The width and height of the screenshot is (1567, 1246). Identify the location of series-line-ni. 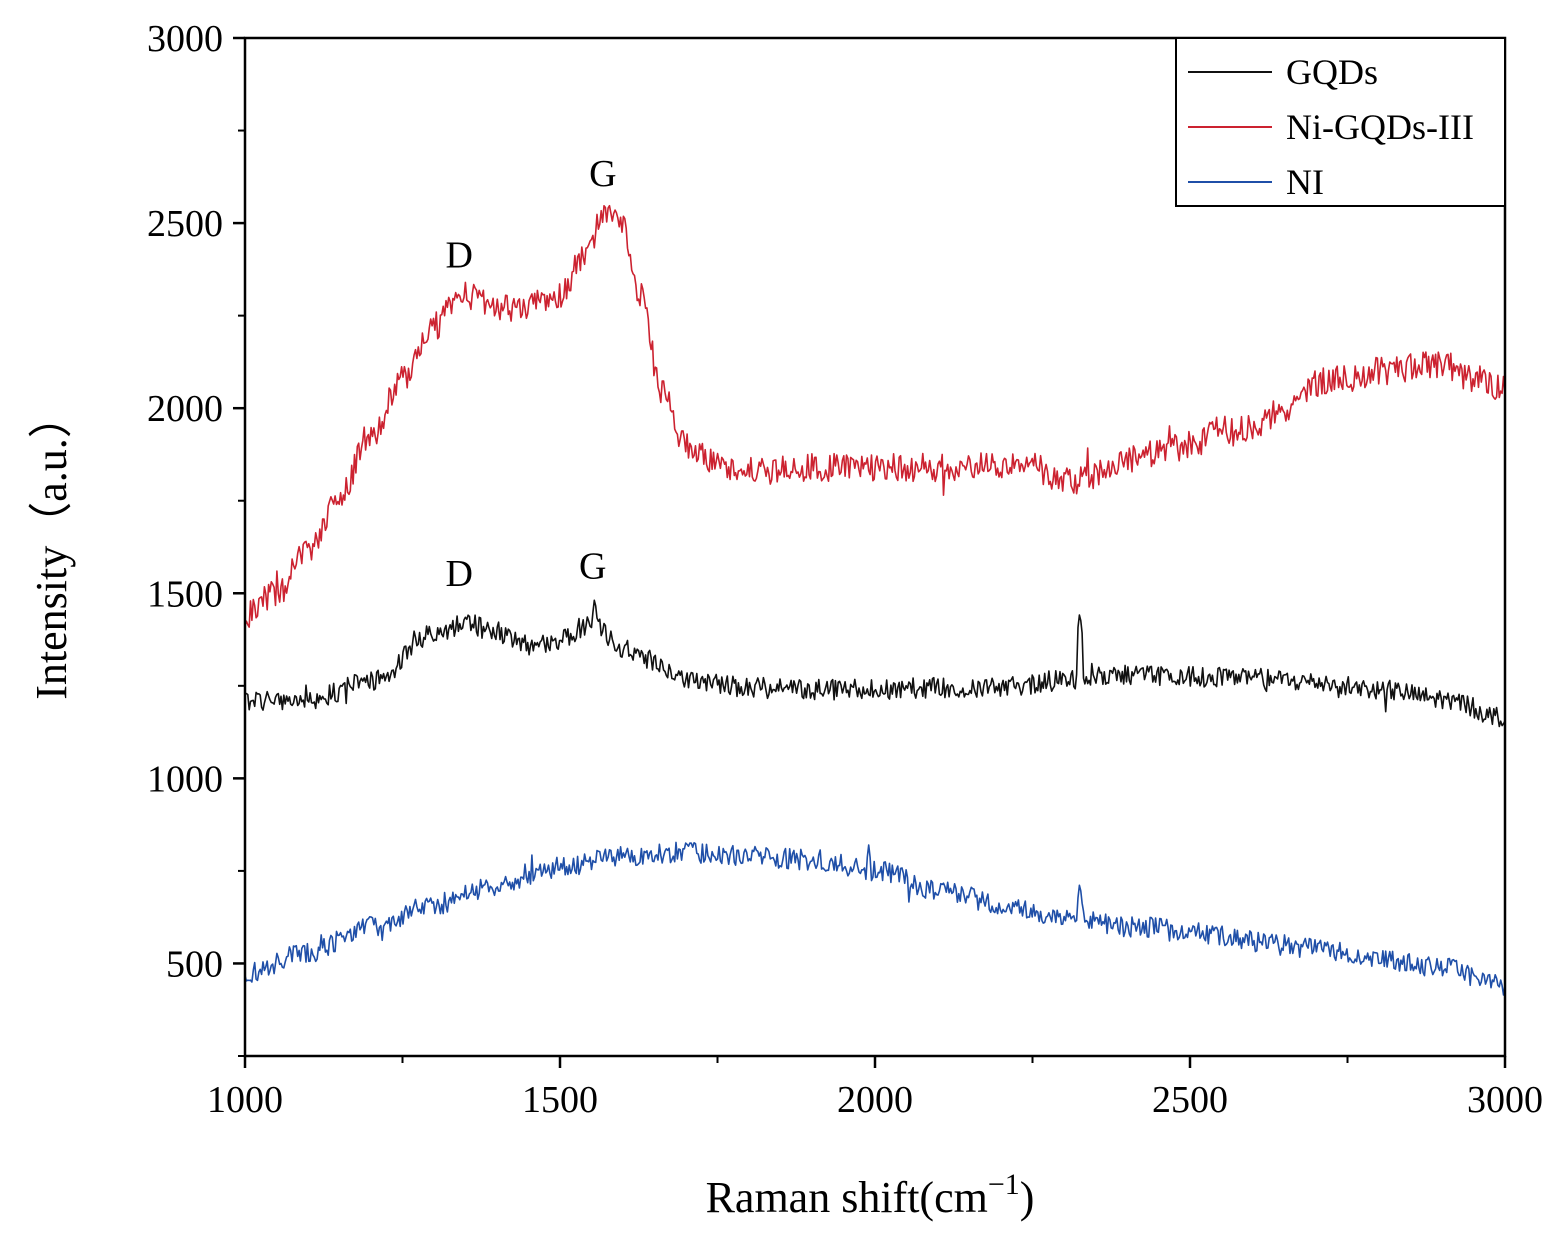
(875, 918).